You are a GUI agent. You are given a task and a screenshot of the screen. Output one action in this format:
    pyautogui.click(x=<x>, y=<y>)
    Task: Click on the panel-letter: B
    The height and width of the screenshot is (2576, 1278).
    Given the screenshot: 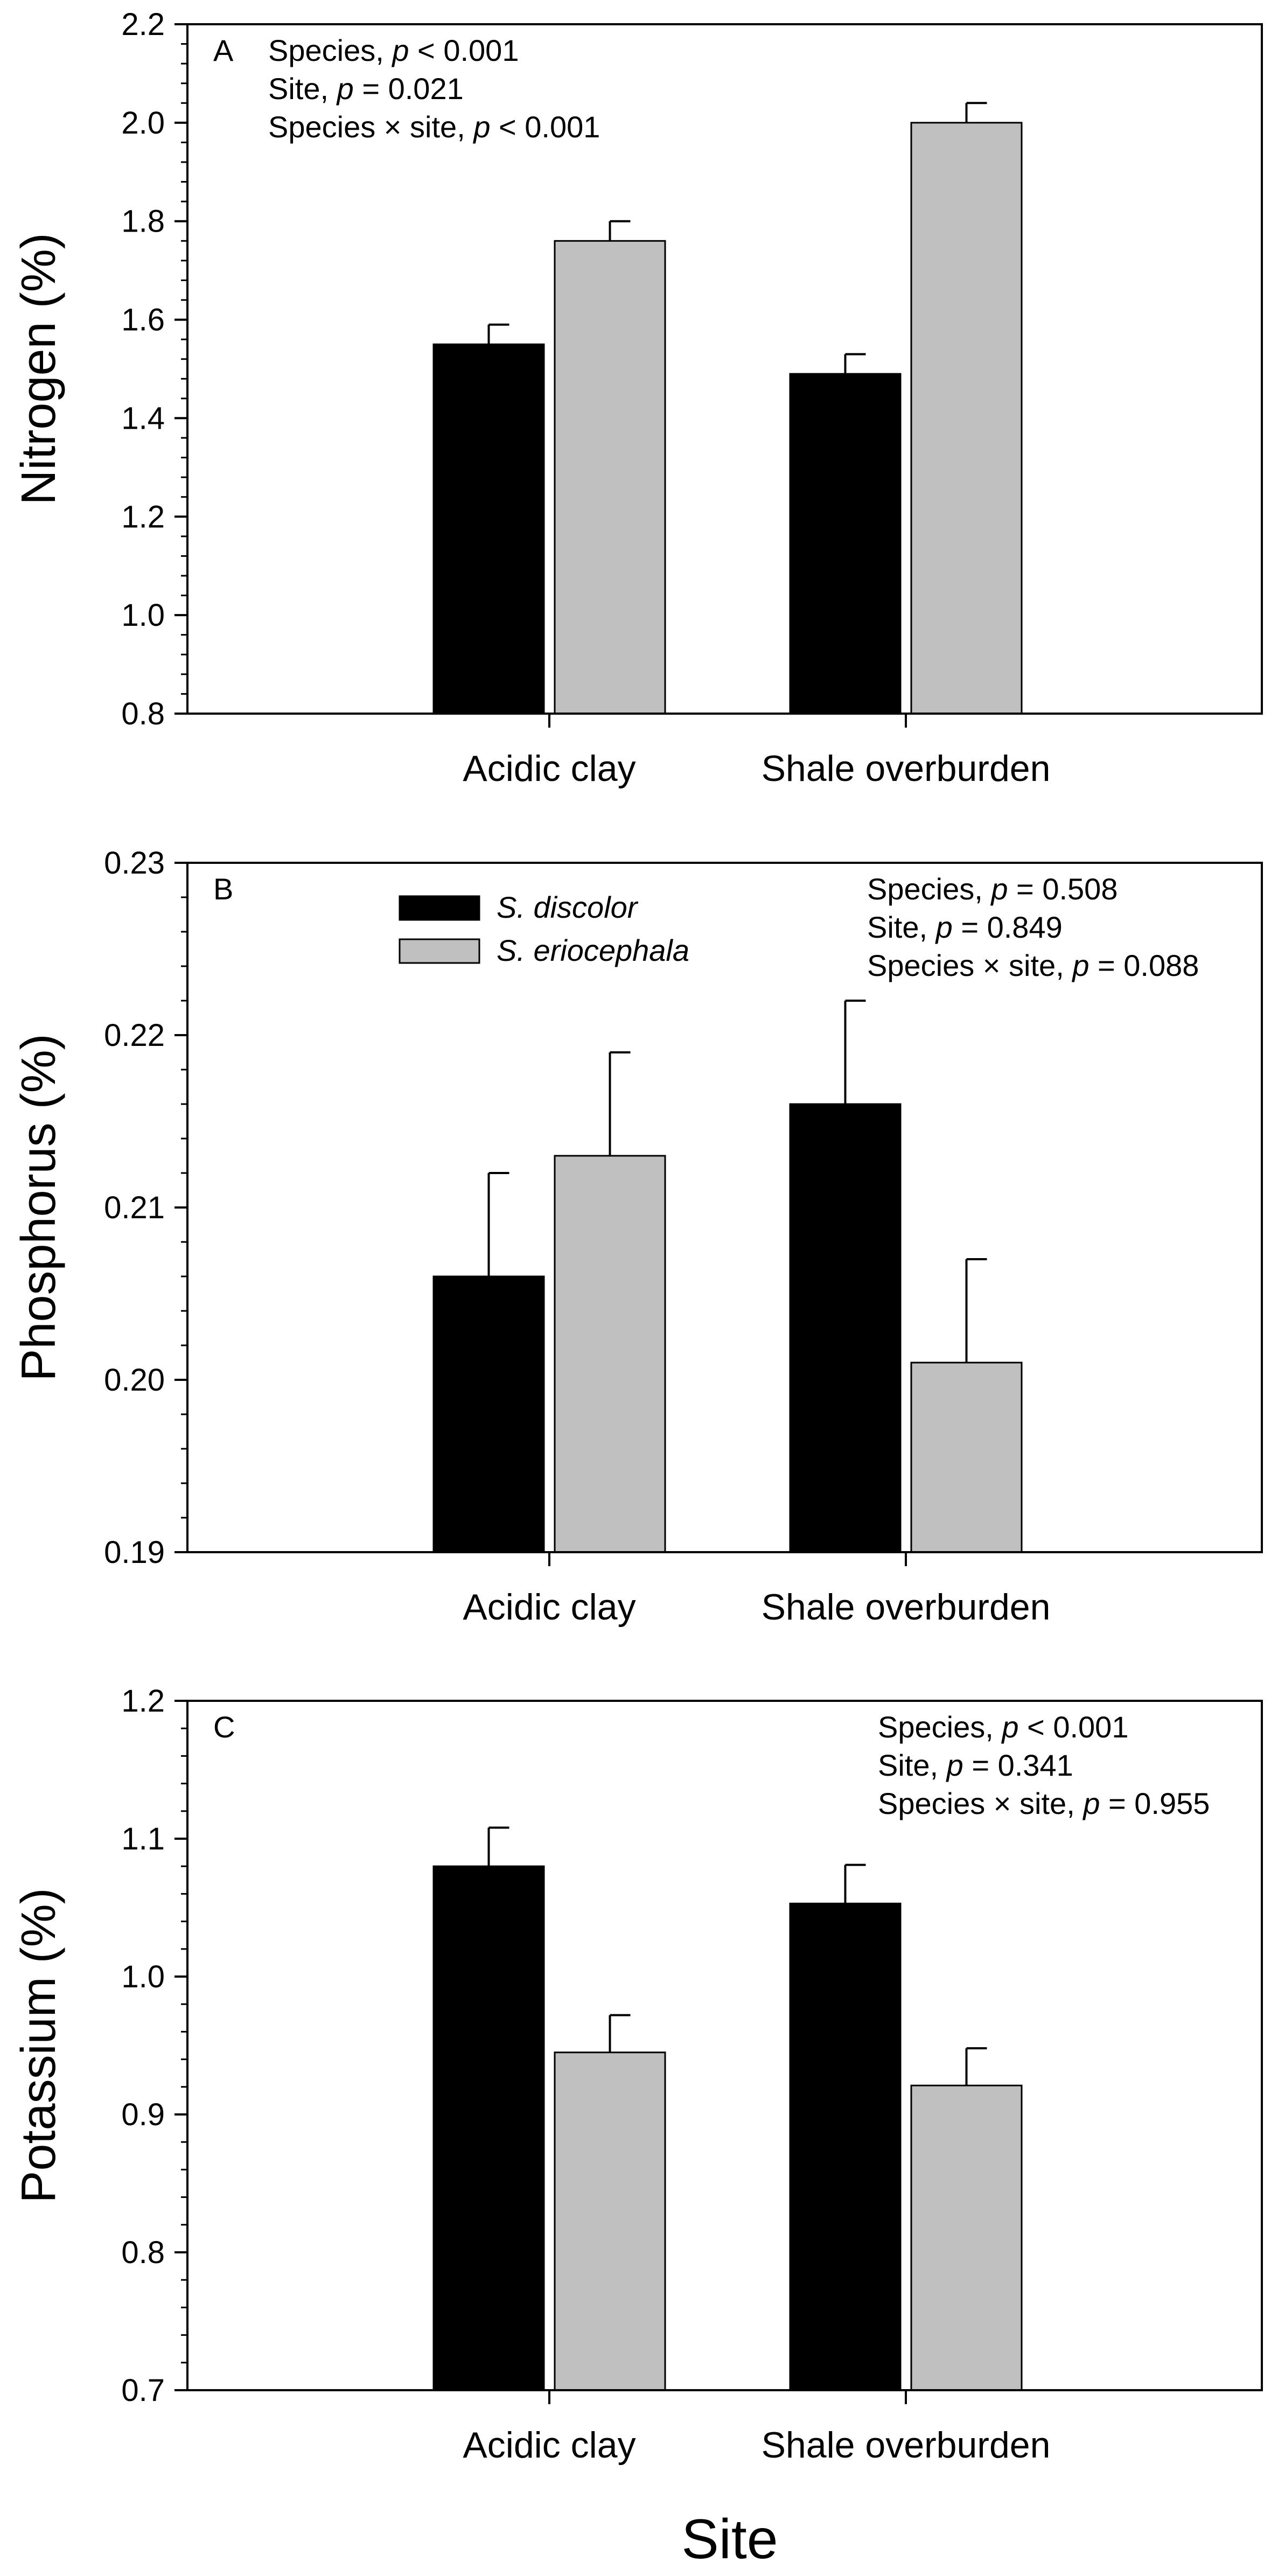 What is the action you would take?
    pyautogui.click(x=223, y=889)
    